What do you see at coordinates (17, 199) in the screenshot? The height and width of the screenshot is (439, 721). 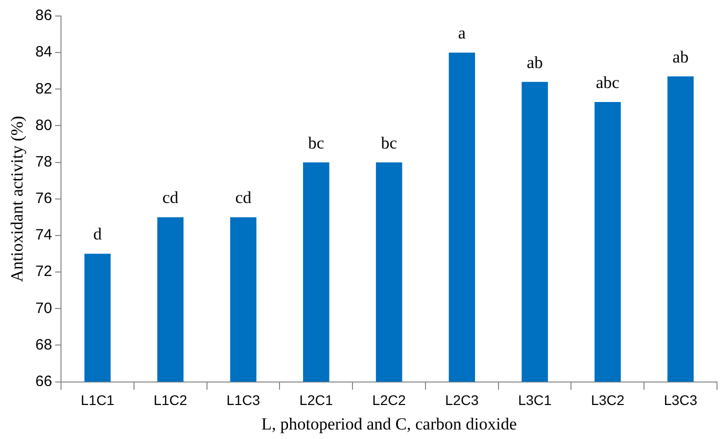 I see `y-axis-title: Antioxidant activity (%)` at bounding box center [17, 199].